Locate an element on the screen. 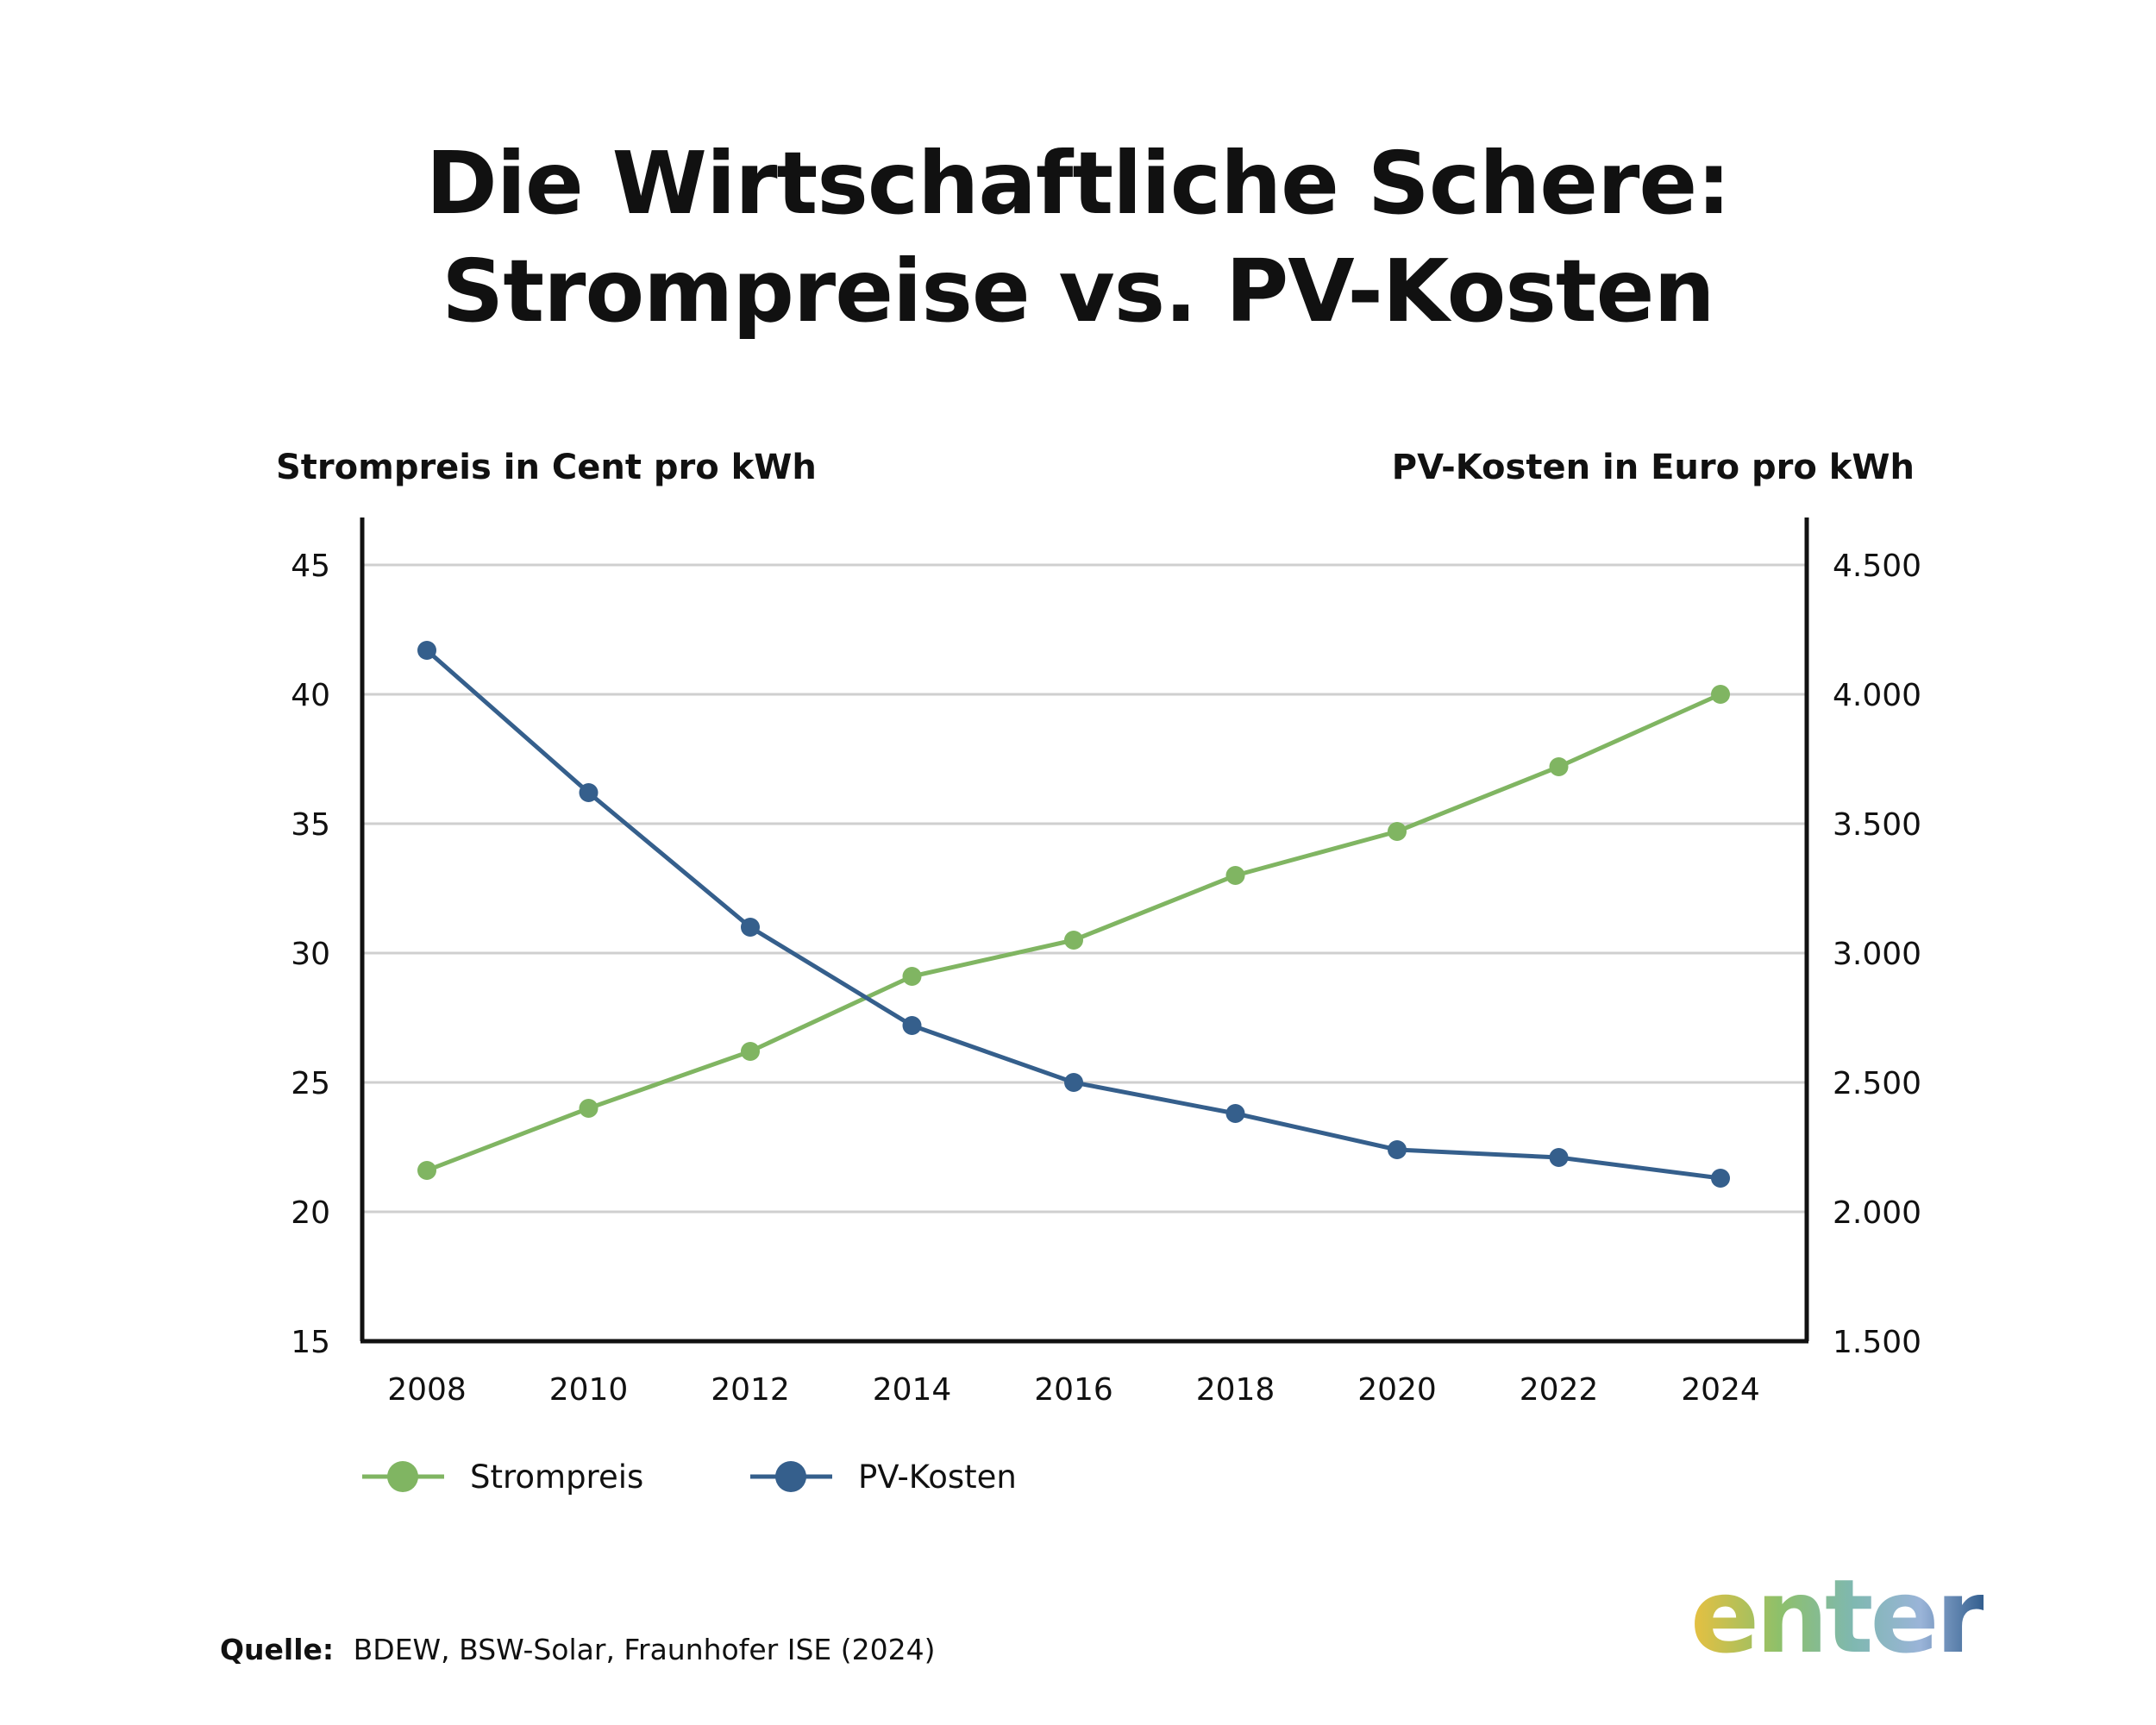 The height and width of the screenshot is (1725, 2156). x-tick-label: 2020 is located at coordinates (1397, 1390).